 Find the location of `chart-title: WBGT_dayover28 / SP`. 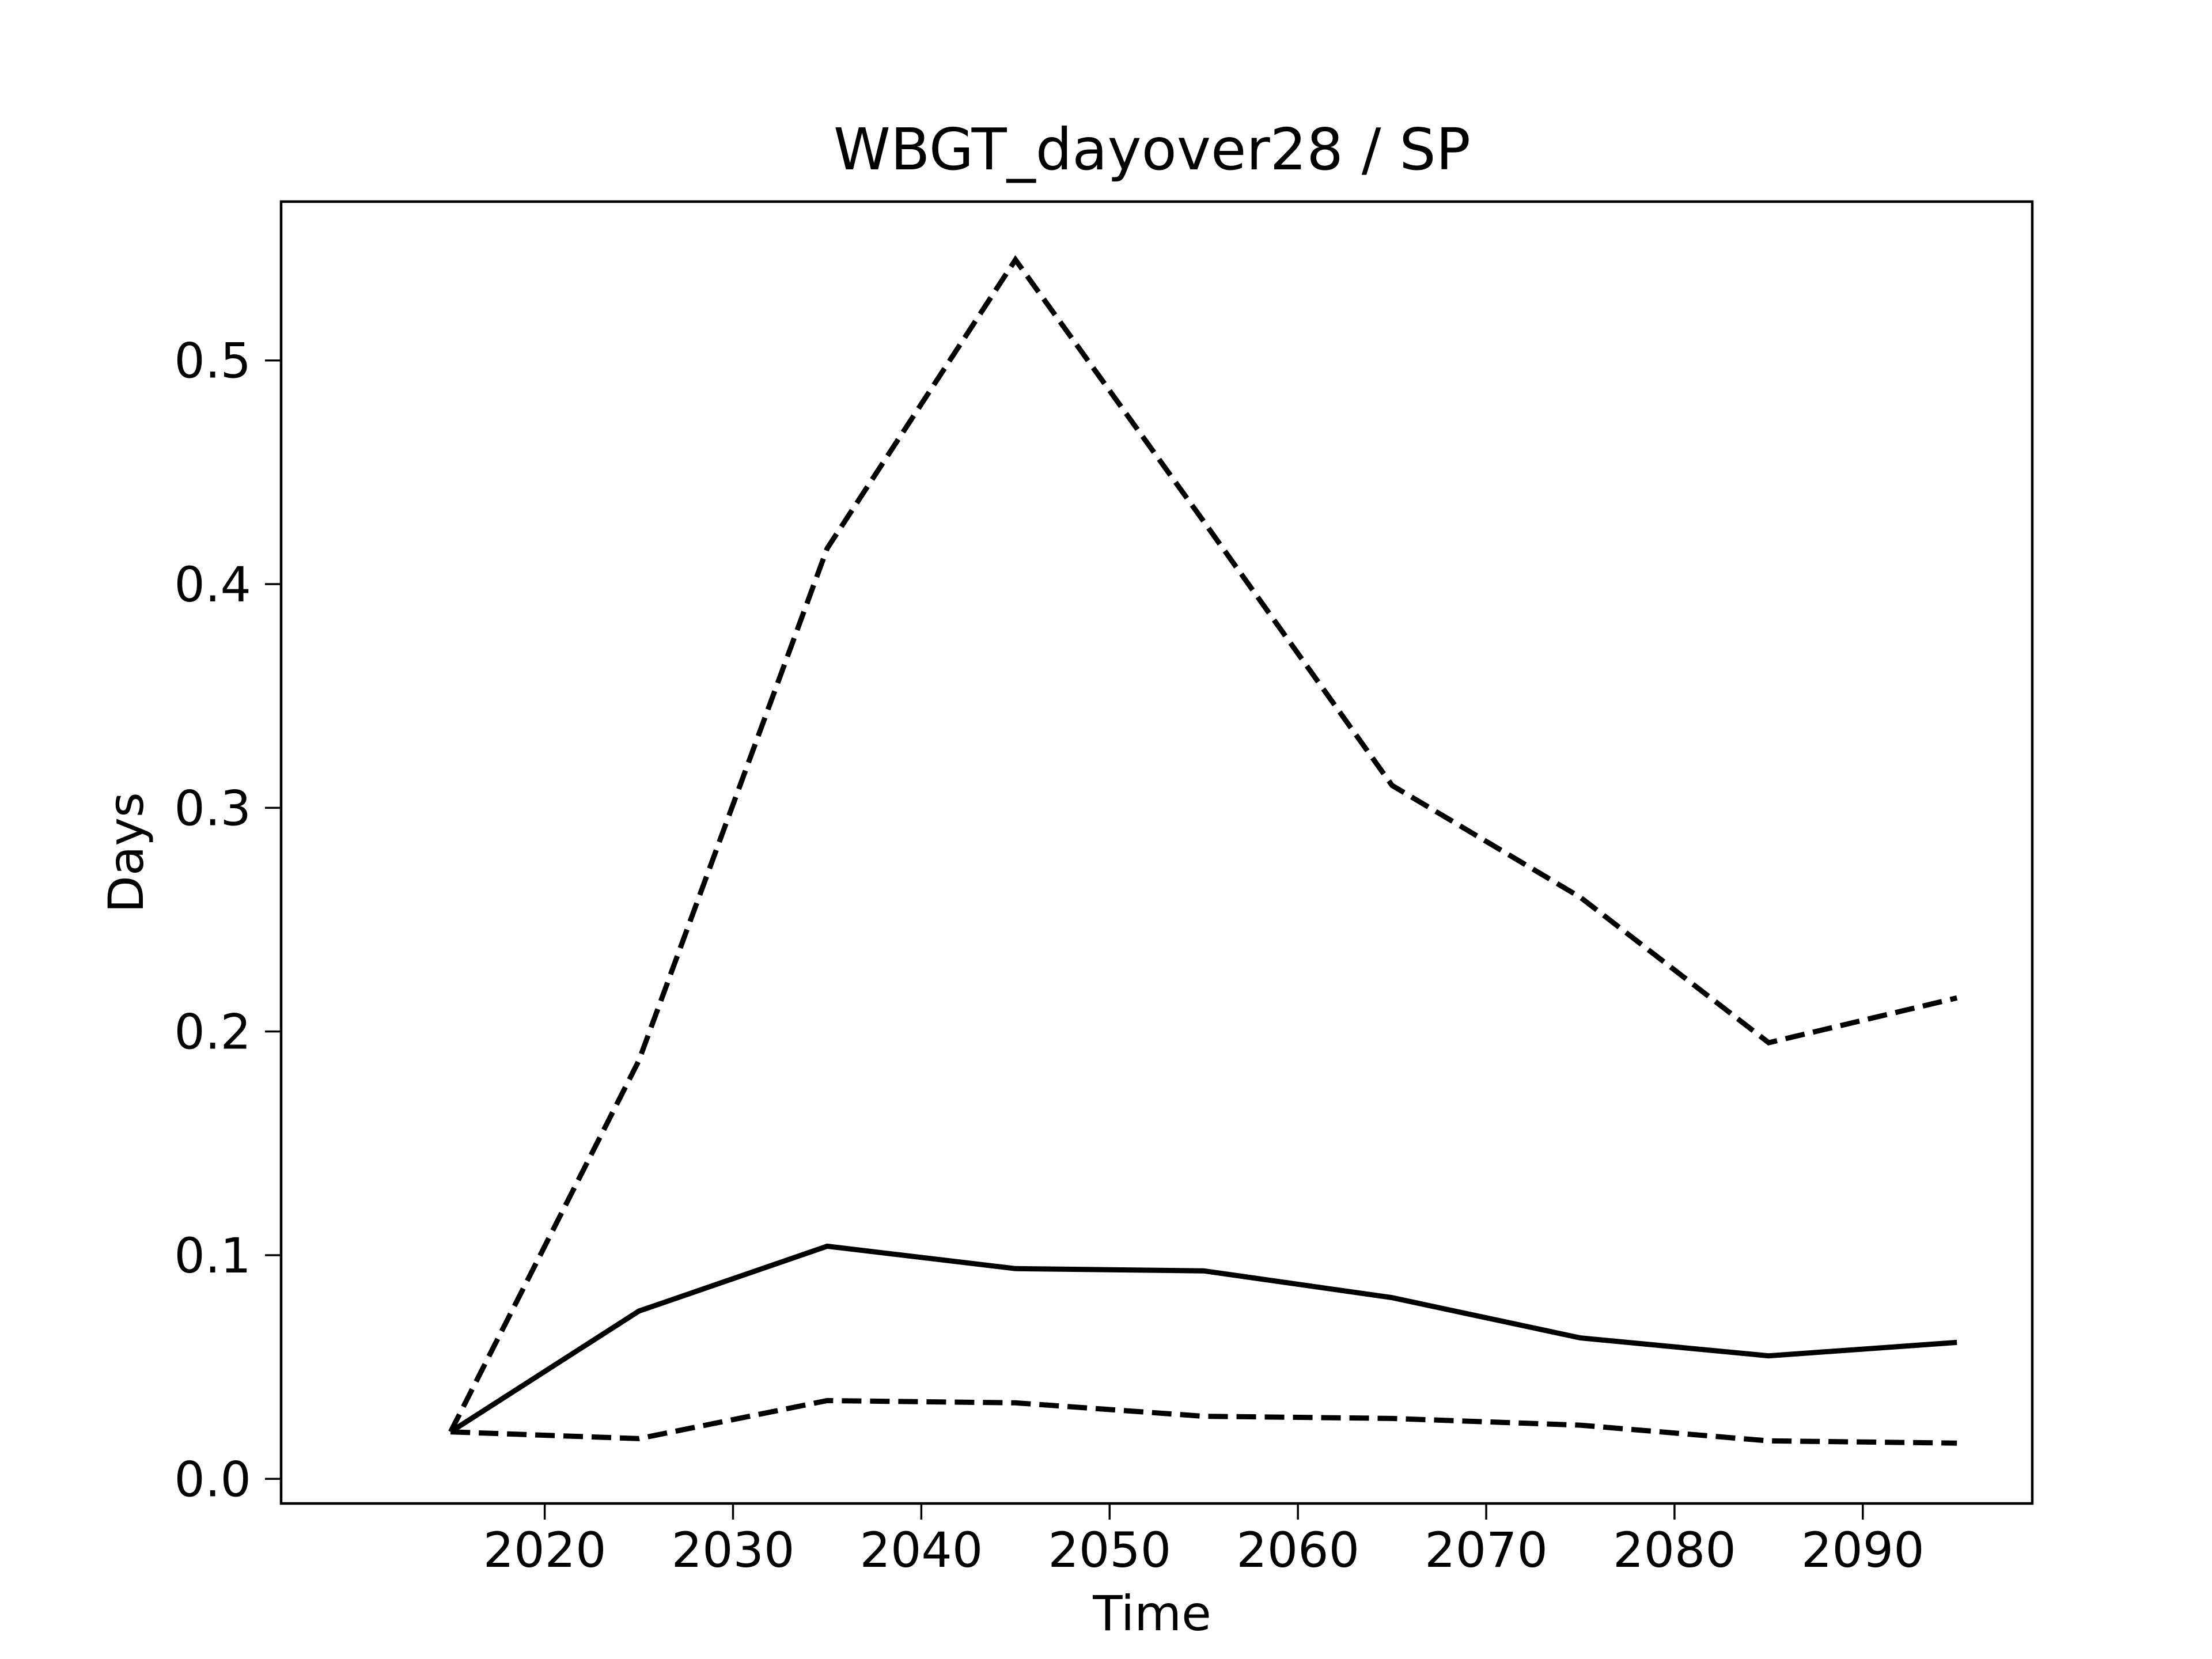

chart-title: WBGT_dayover28 / SP is located at coordinates (1152, 149).